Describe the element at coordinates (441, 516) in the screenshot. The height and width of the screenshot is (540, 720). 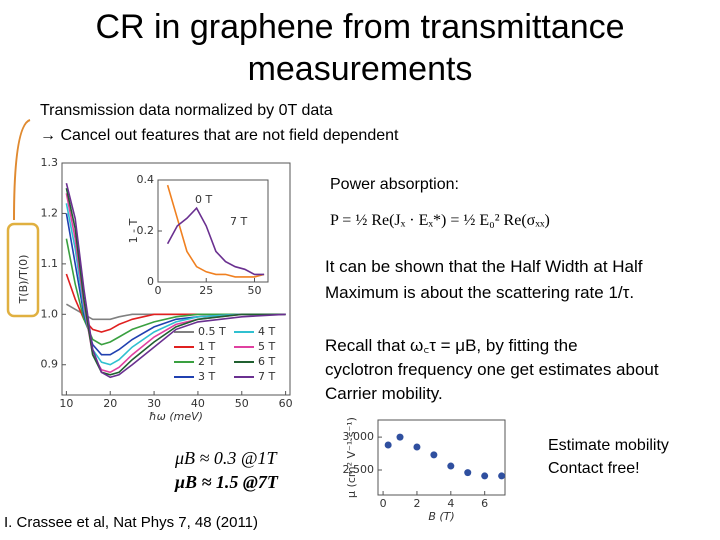
I see `x-axis-label: B (T)` at that location.